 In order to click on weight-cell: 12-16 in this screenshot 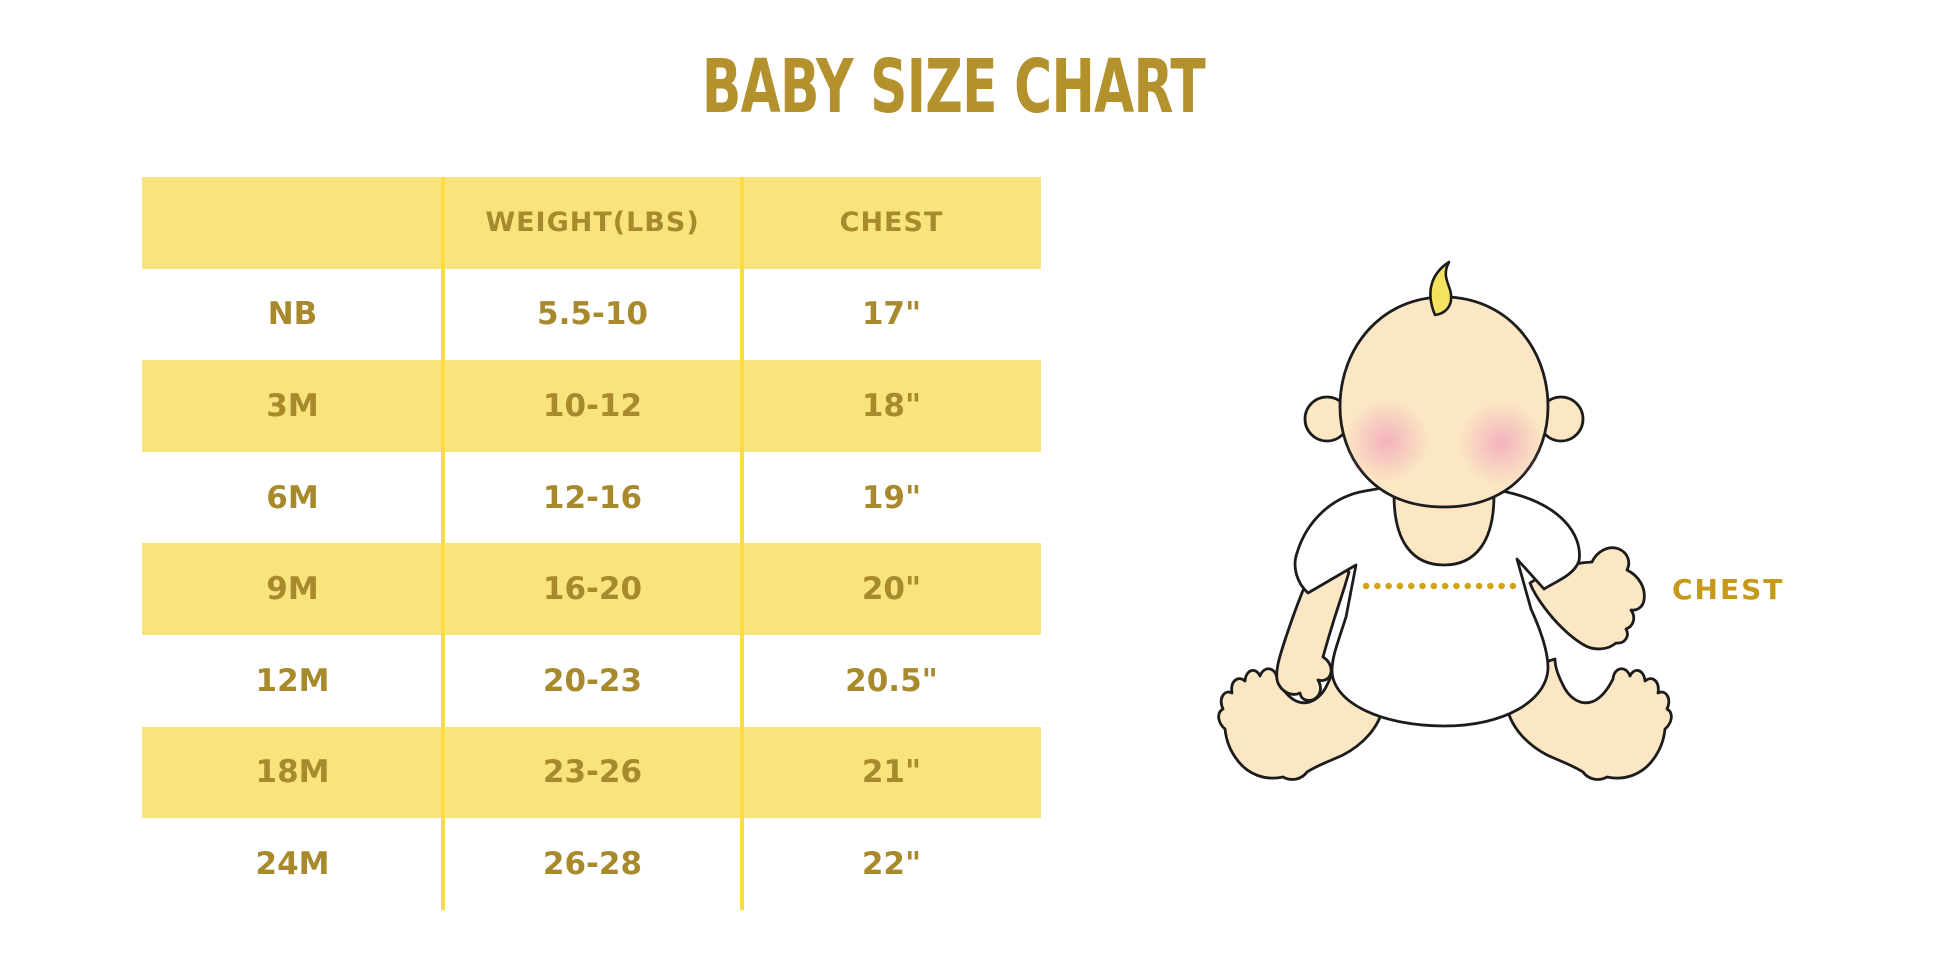, I will do `click(592, 497)`.